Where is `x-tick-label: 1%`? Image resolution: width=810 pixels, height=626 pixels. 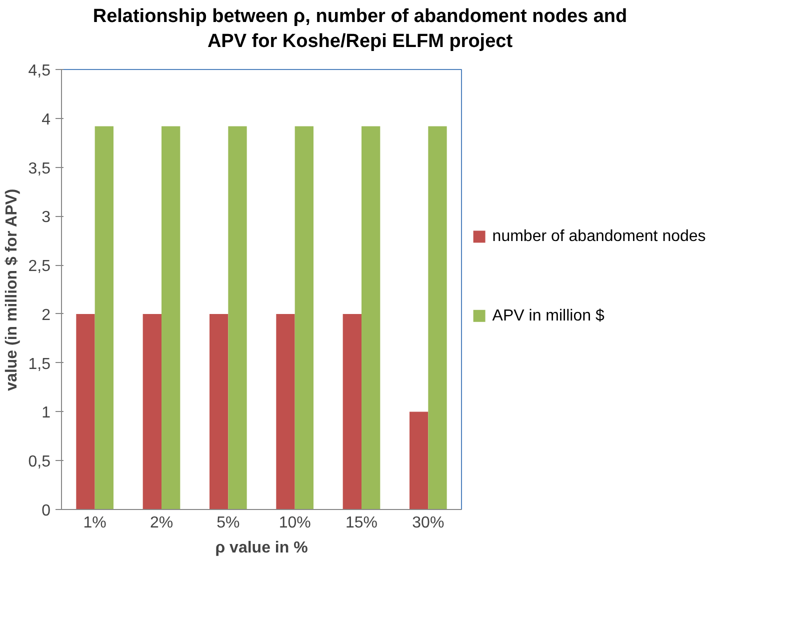 x-tick-label: 1% is located at coordinates (94, 523).